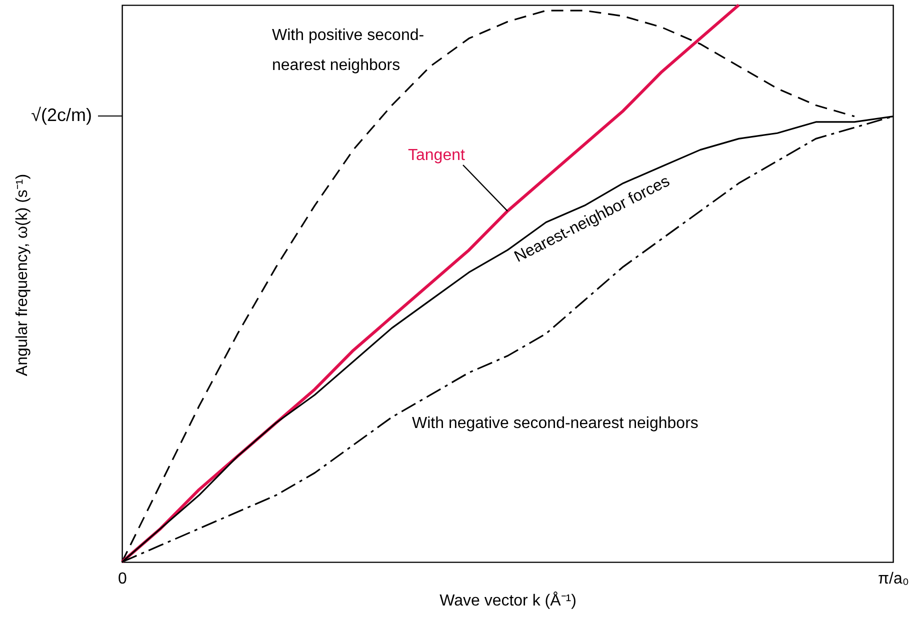 The height and width of the screenshot is (623, 911). I want to click on x-axis-title: Wave vector k (Å⁻¹), so click(508, 601).